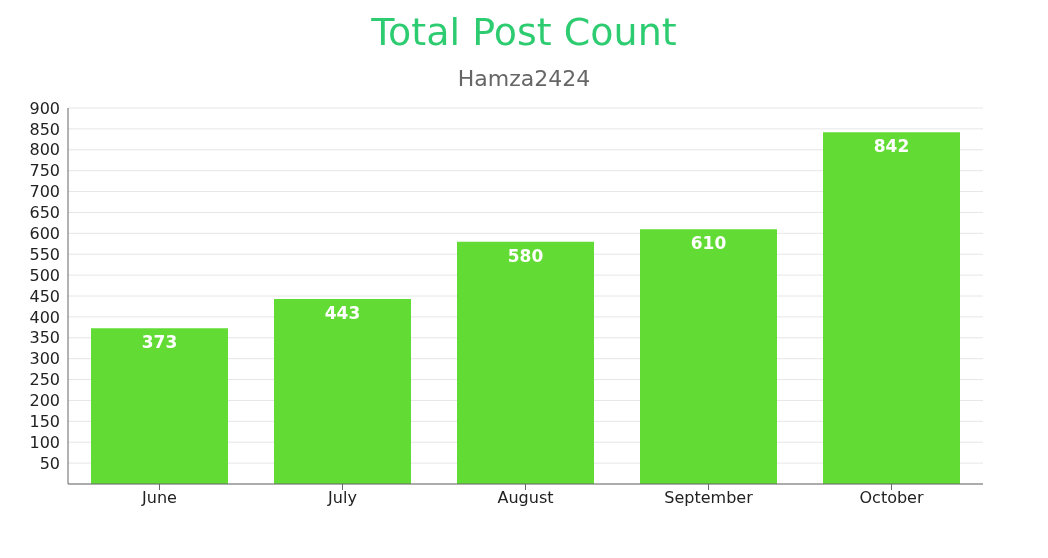  I want to click on data-label: 610, so click(708, 243).